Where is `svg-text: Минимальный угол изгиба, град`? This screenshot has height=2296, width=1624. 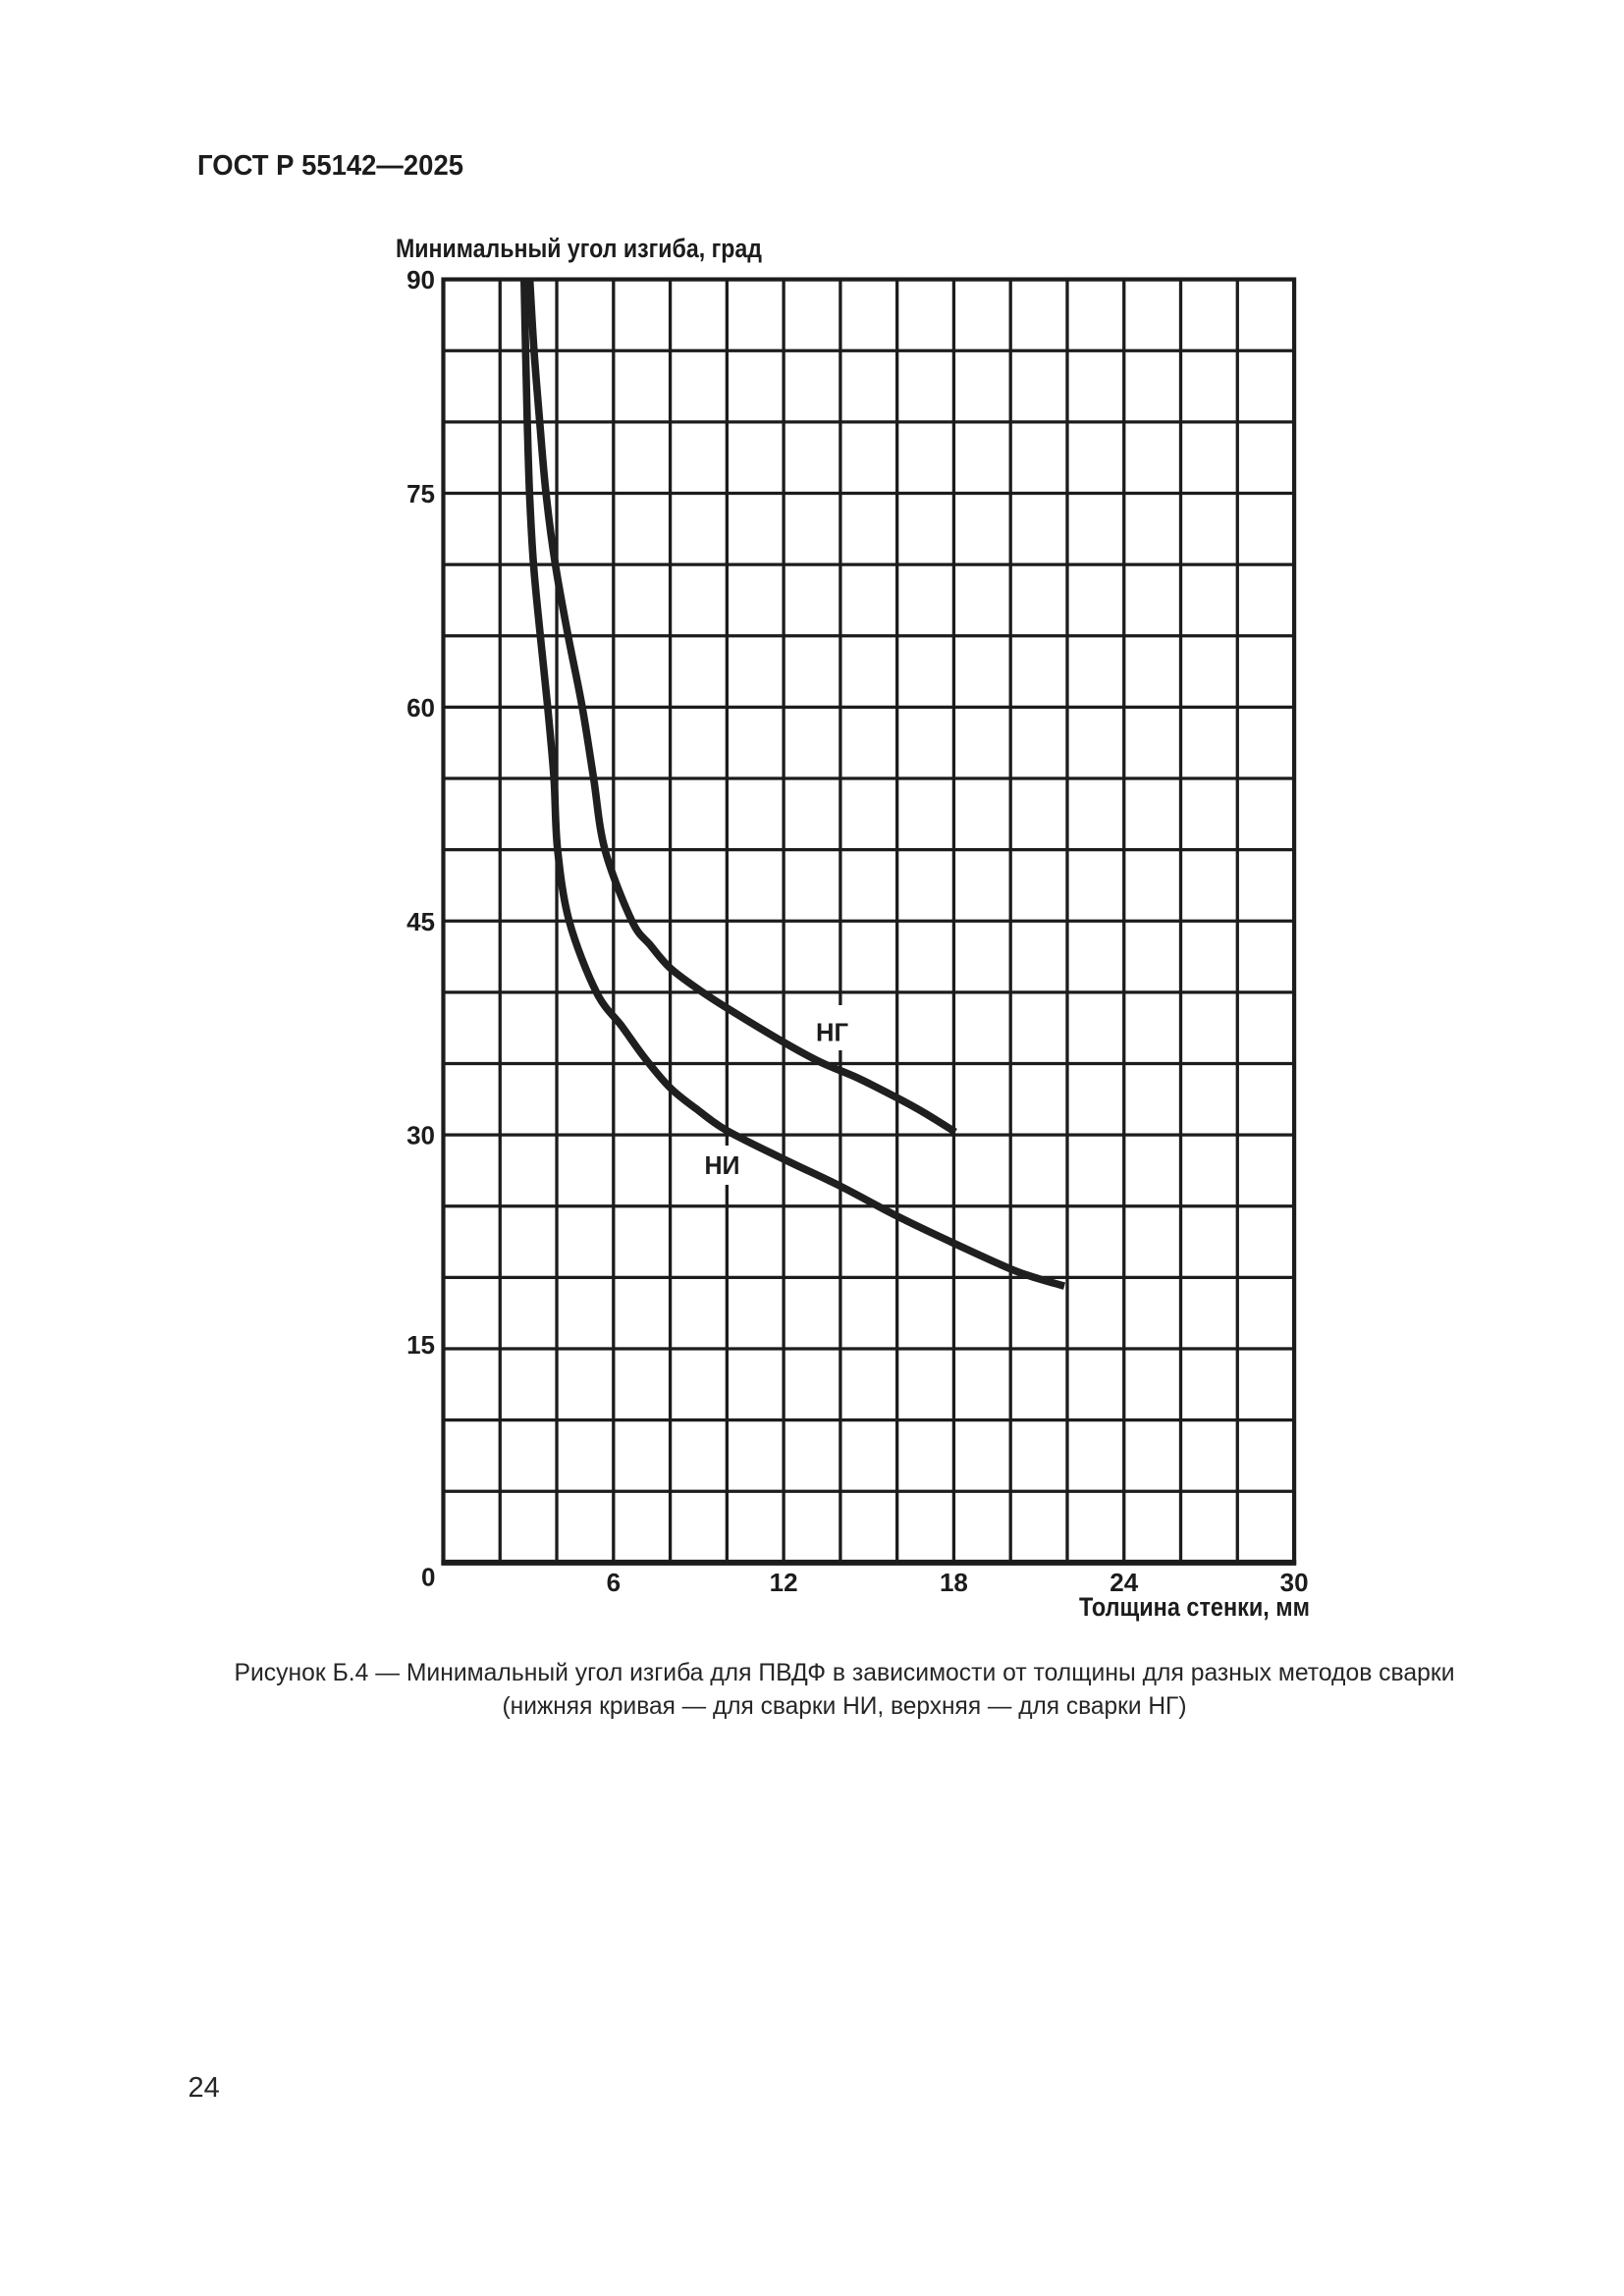
svg-text: Минимальный угол изгиба, град is located at coordinates (579, 249).